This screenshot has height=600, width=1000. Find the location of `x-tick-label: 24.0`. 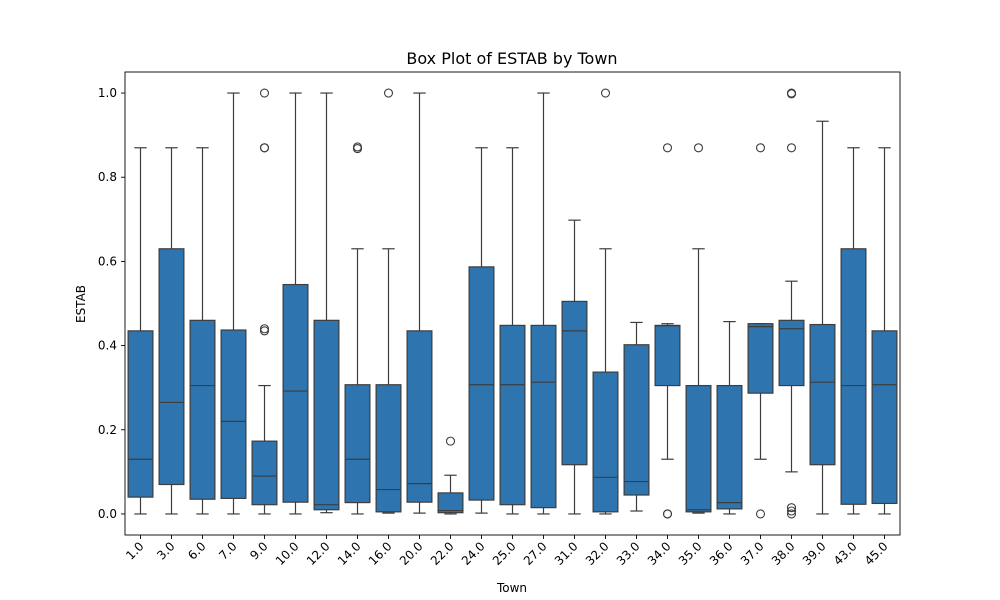

x-tick-label: 24.0 is located at coordinates (473, 553).